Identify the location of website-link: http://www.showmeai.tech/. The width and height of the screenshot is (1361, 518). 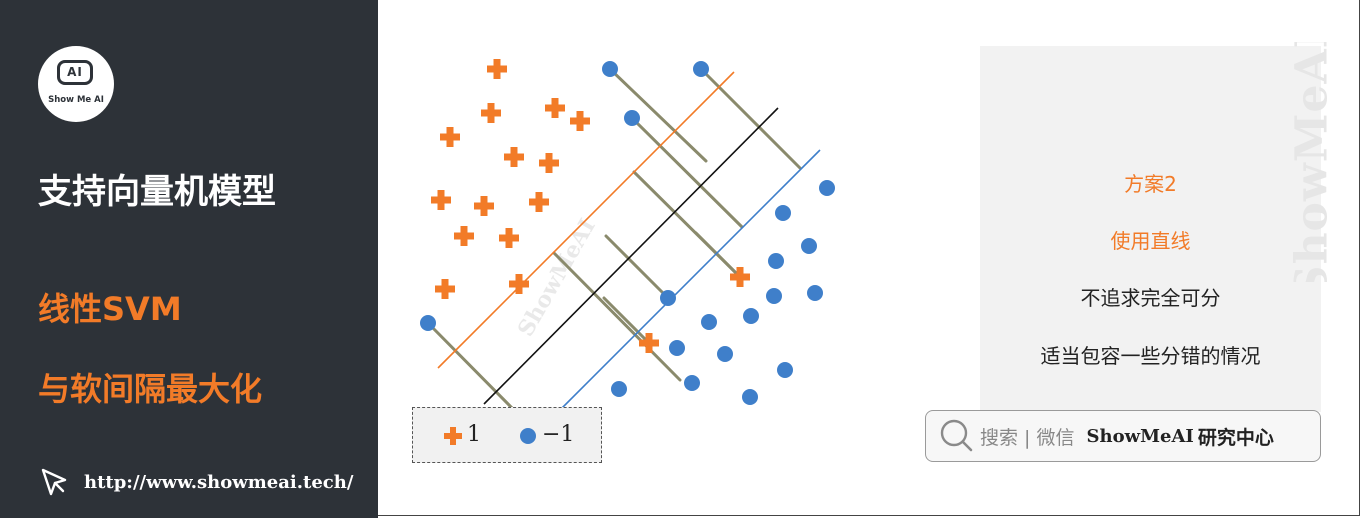
(219, 482).